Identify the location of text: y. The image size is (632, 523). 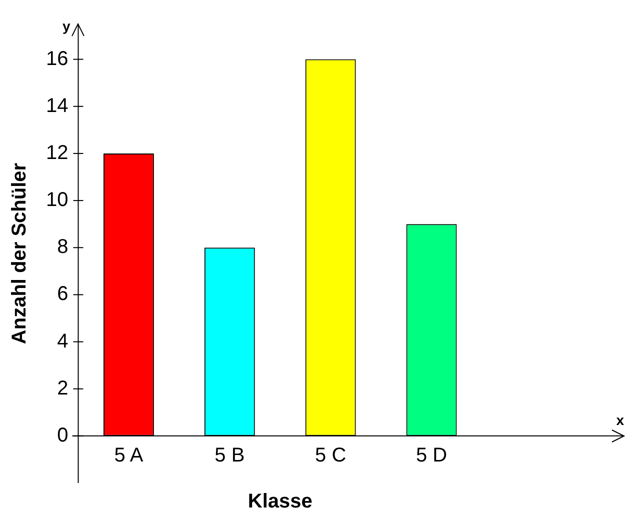
(66, 26).